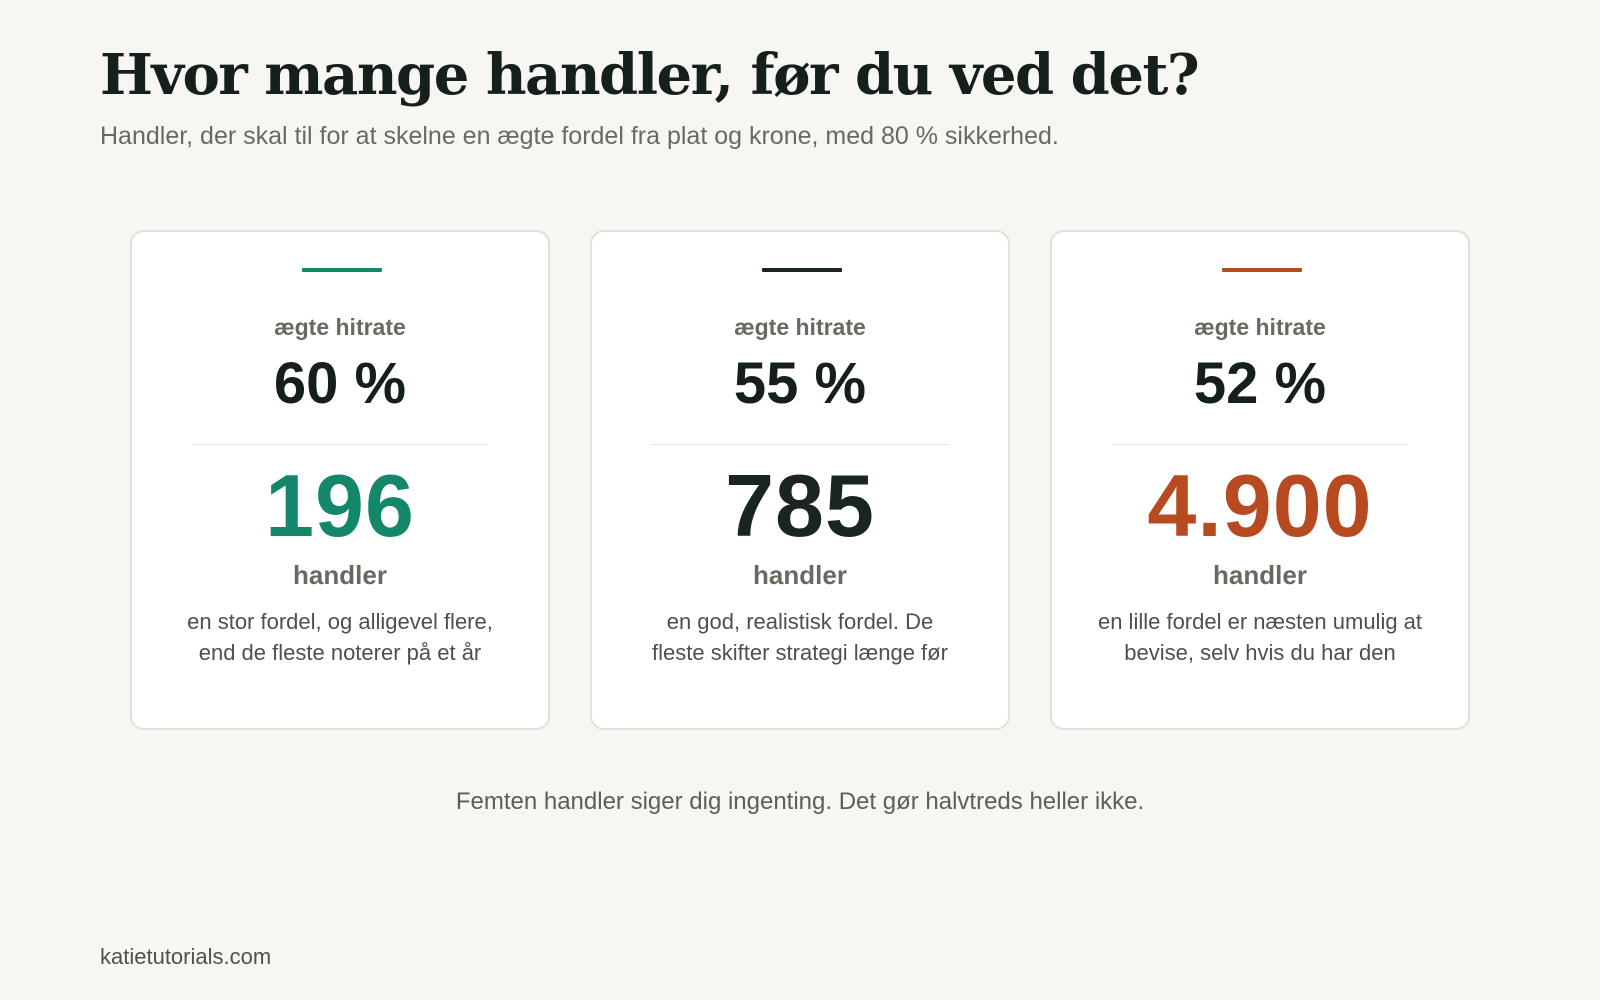 This screenshot has width=1600, height=1000. Describe the element at coordinates (1260, 505) in the screenshot. I see `trade-count: 4.900` at that location.